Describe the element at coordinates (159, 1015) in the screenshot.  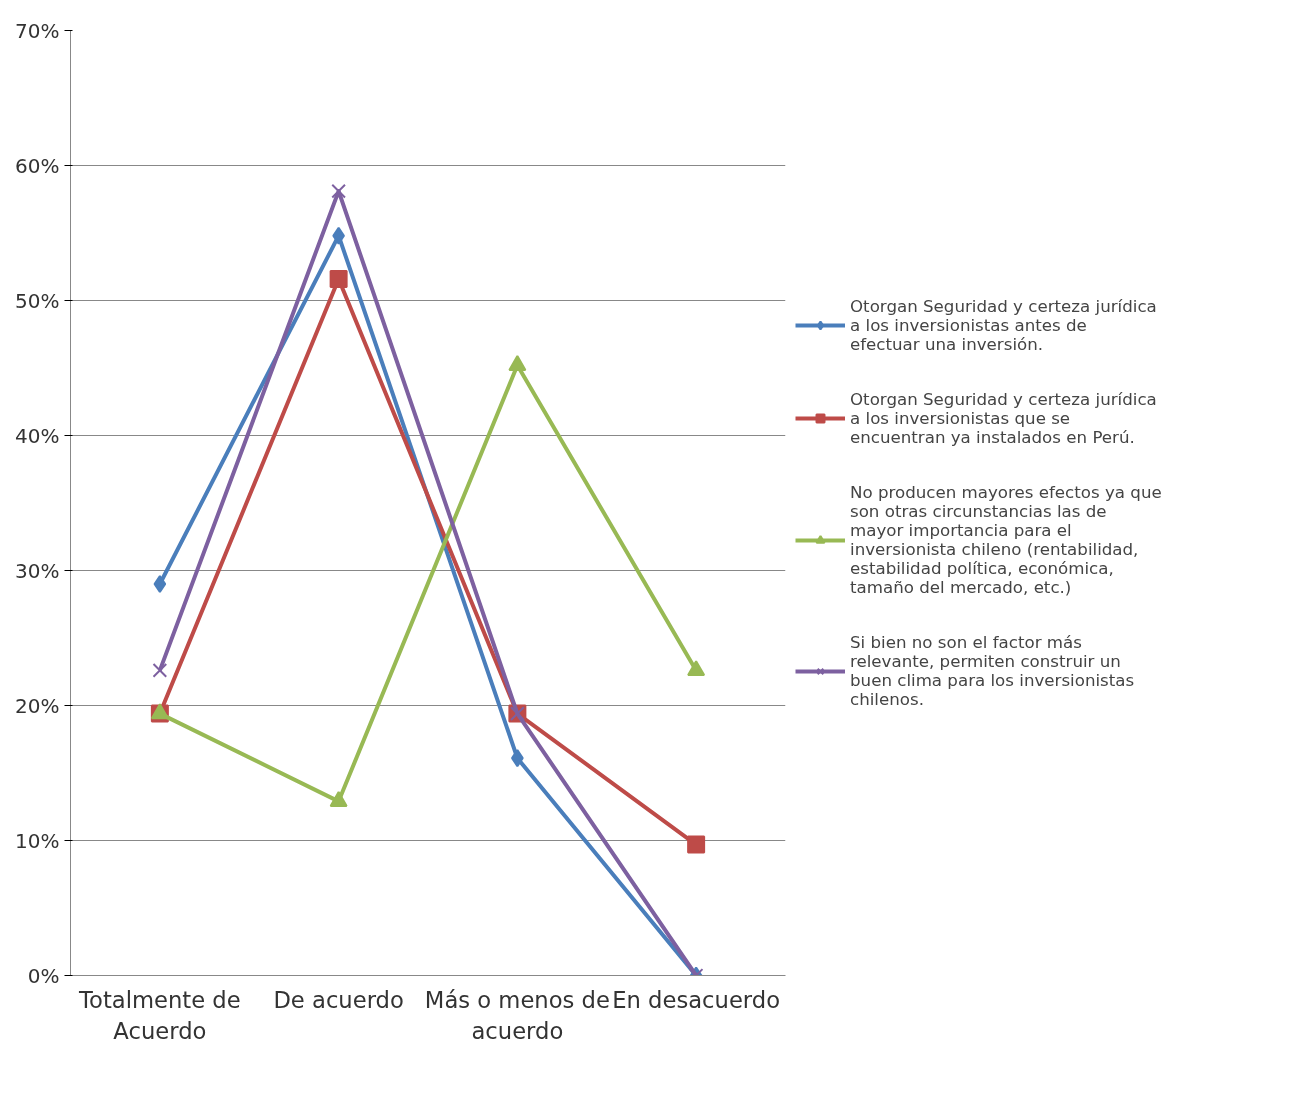
I see `x-tick-label: Totalmente de Acuerdo` at that location.